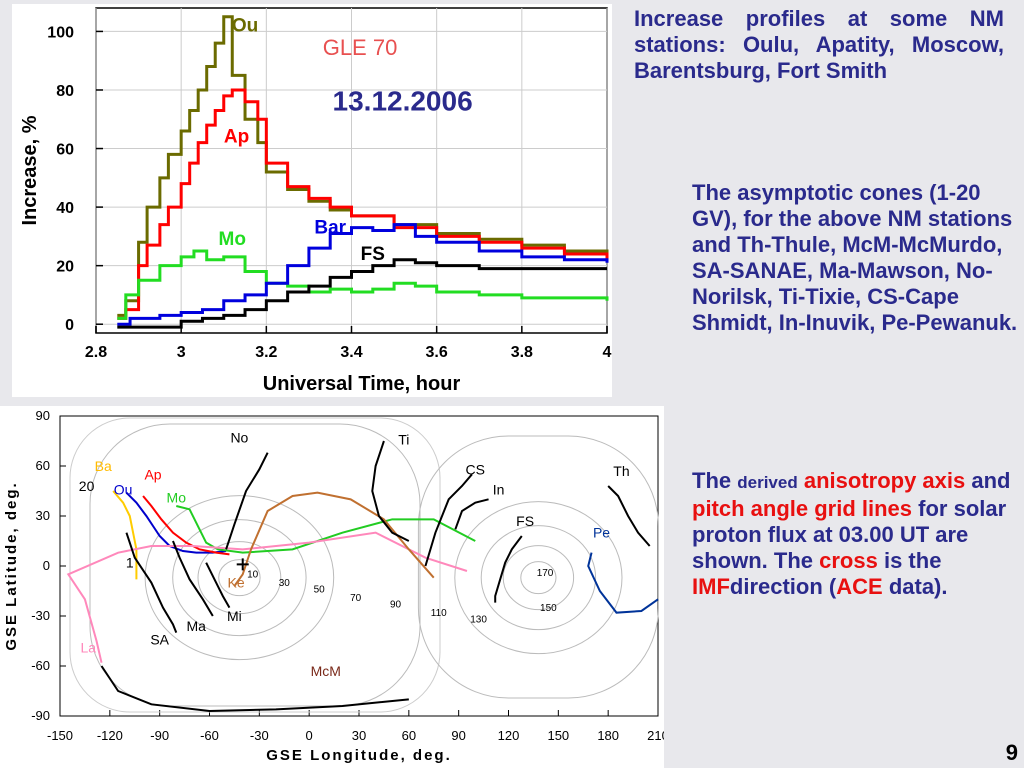 The width and height of the screenshot is (1024, 768). What do you see at coordinates (245, 25) in the screenshot?
I see `label-ou: Ou` at bounding box center [245, 25].